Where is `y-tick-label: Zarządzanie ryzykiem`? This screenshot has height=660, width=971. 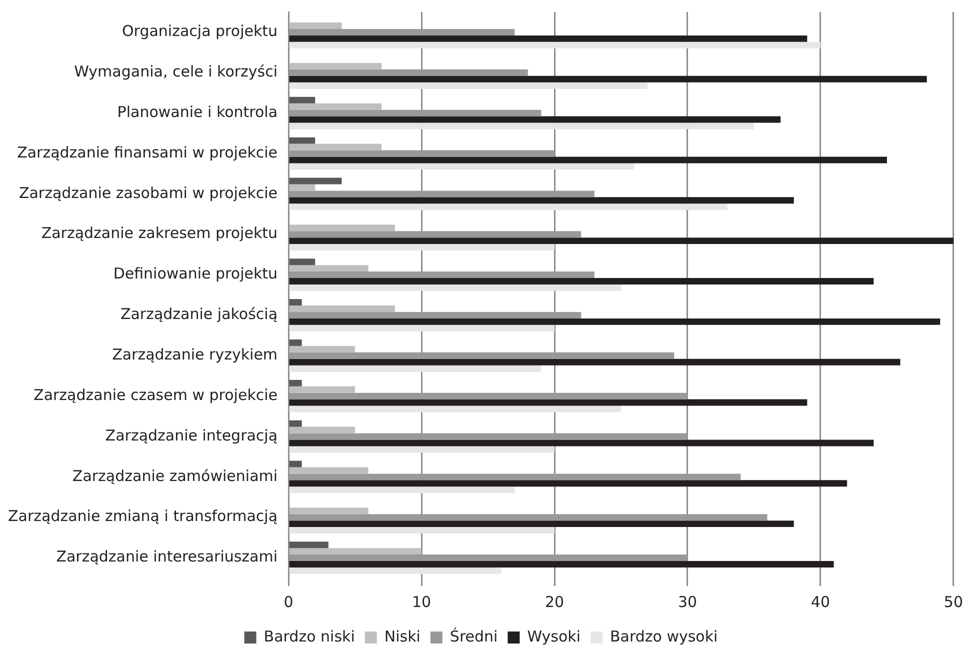 y-tick-label: Zarządzanie ryzykiem is located at coordinates (195, 355).